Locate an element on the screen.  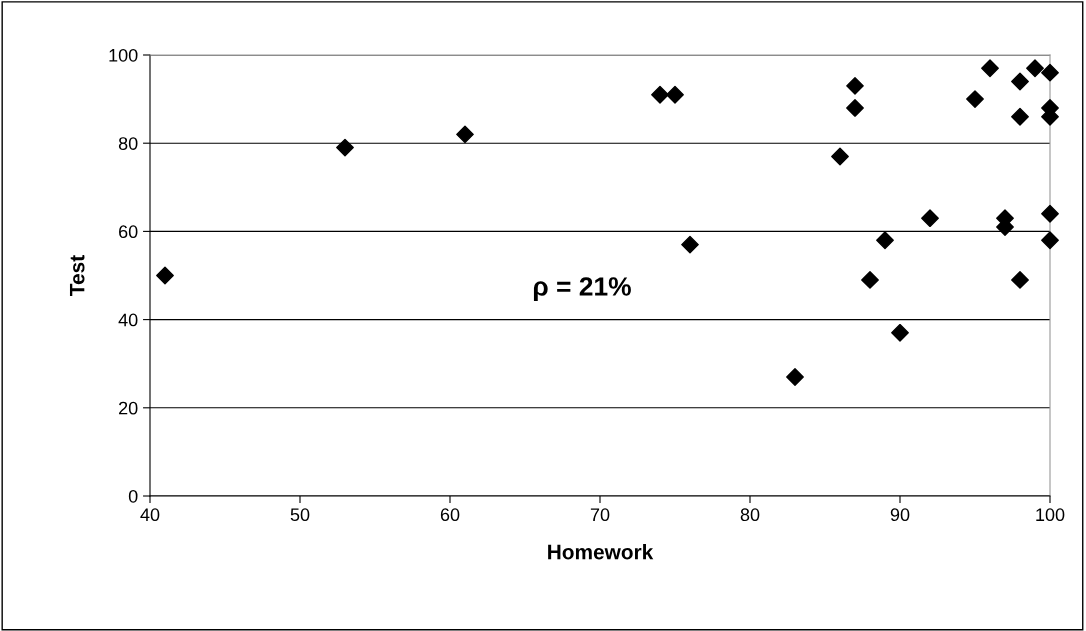
y-tick-label: 20 is located at coordinates (128, 408).